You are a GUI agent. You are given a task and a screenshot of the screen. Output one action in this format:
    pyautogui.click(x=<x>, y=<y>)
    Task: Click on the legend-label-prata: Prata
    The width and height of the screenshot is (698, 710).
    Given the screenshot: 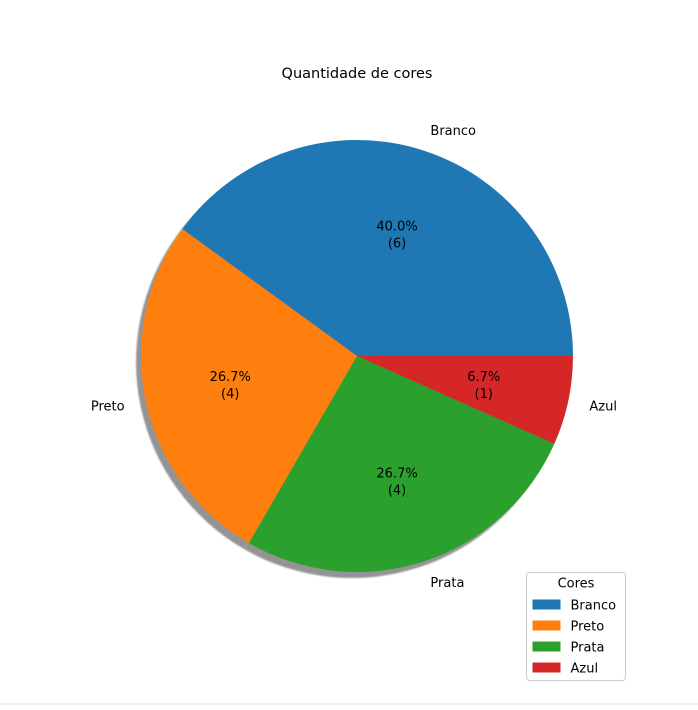 What is the action you would take?
    pyautogui.click(x=588, y=648)
    